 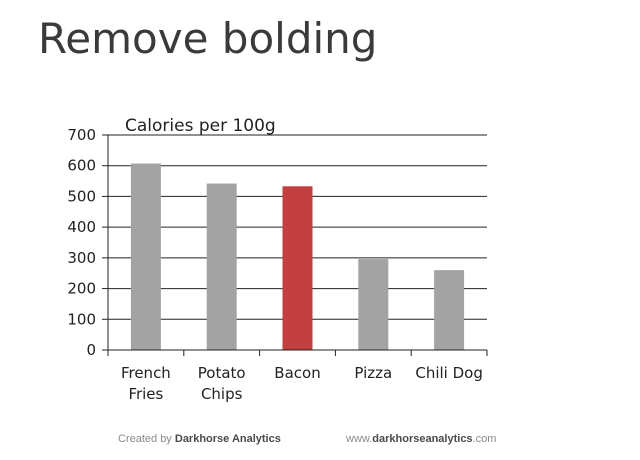 I want to click on chart-title: Calories per 100g, so click(x=200, y=126).